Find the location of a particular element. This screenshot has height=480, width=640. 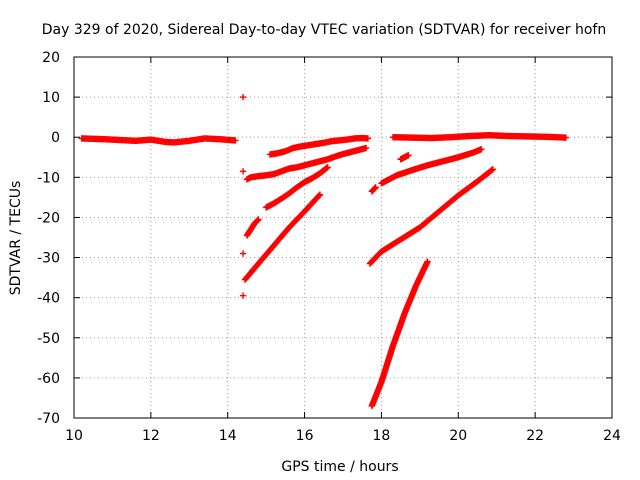

trace-baseline-early is located at coordinates (158, 140).